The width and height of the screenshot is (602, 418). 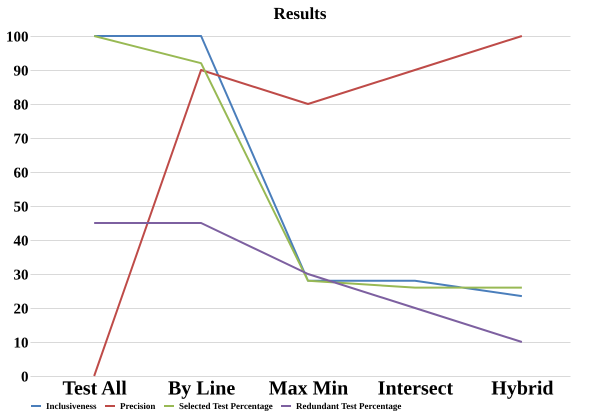 I want to click on y-tick-label: 70, so click(x=21, y=140).